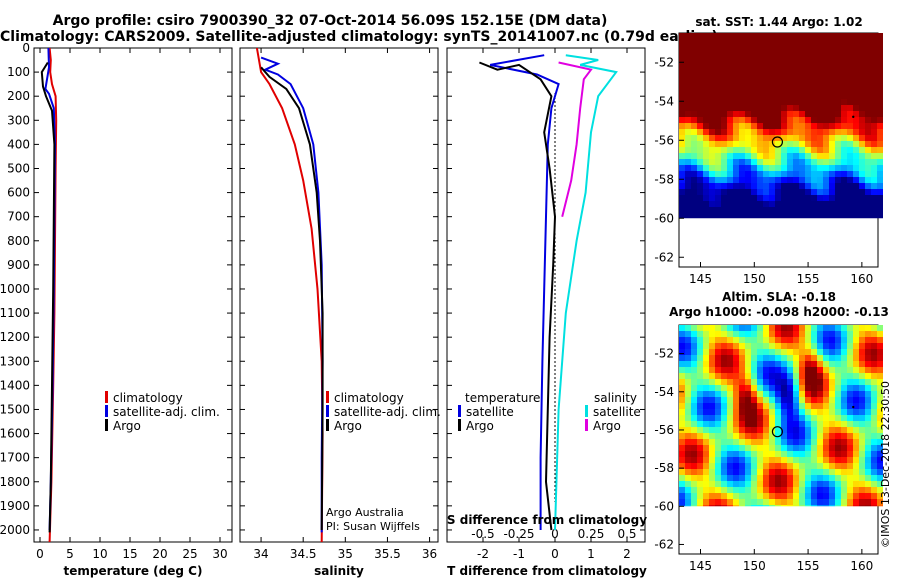 This screenshot has height=580, width=900. Describe the element at coordinates (700, 566) in the screenshot. I see `map-xtick-label: 145` at that location.